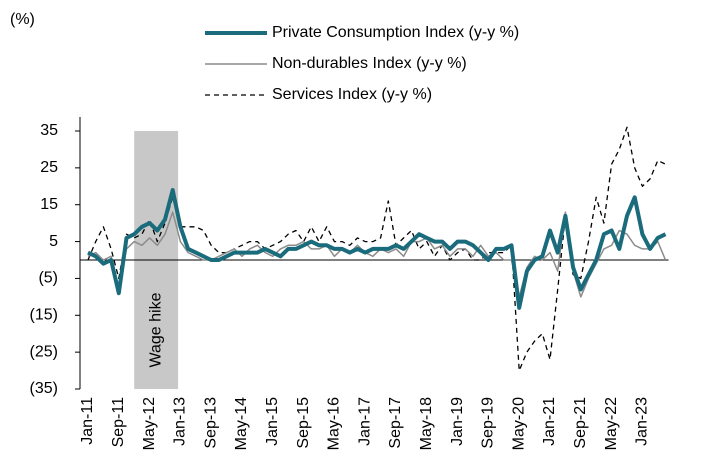 Image resolution: width=713 pixels, height=464 pixels. I want to click on legend-label: Private Consumption Index (y-y %), so click(395, 32).